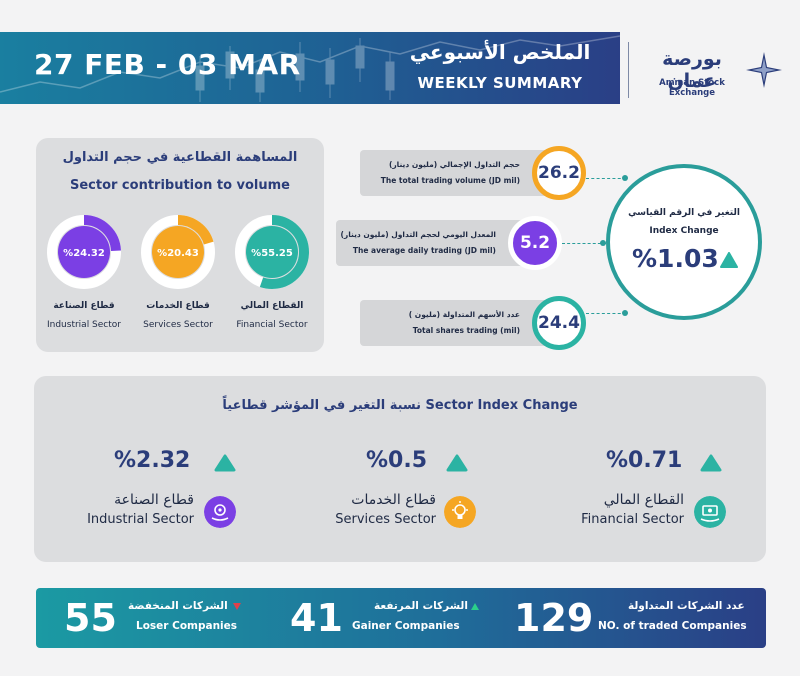  Describe the element at coordinates (140, 519) in the screenshot. I see `sector-index-industrial-name-en: Industrial Sector` at that location.